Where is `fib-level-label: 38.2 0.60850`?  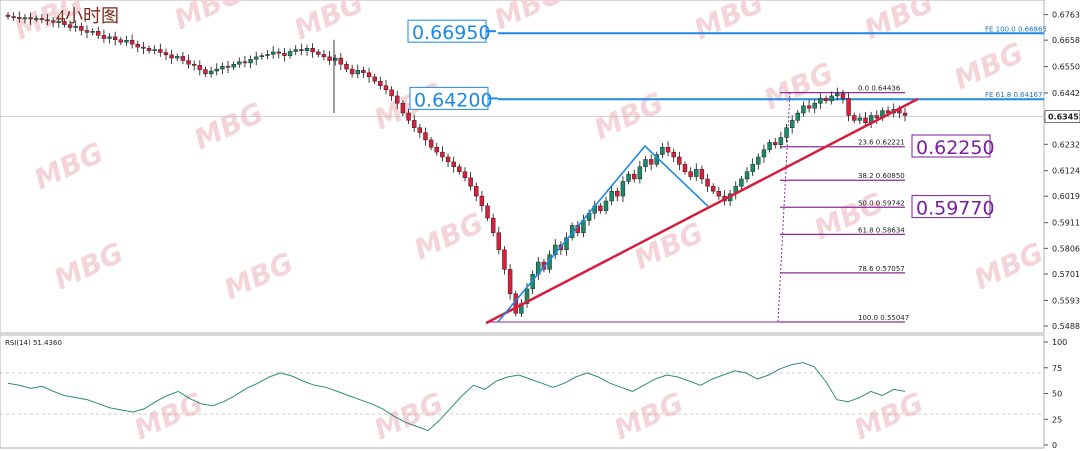 fib-level-label: 38.2 0.60850 is located at coordinates (881, 176).